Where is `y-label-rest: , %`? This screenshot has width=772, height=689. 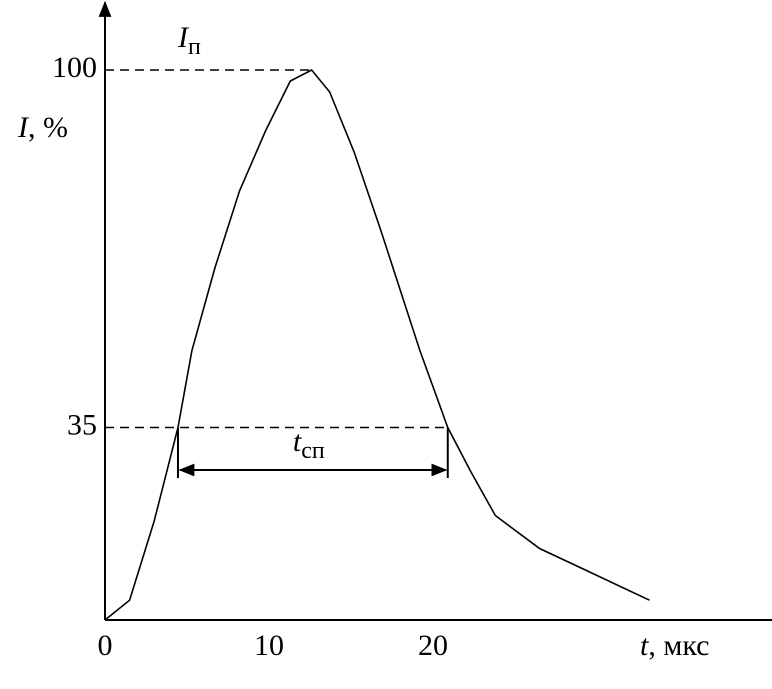 y-label-rest: , % is located at coordinates (48, 127).